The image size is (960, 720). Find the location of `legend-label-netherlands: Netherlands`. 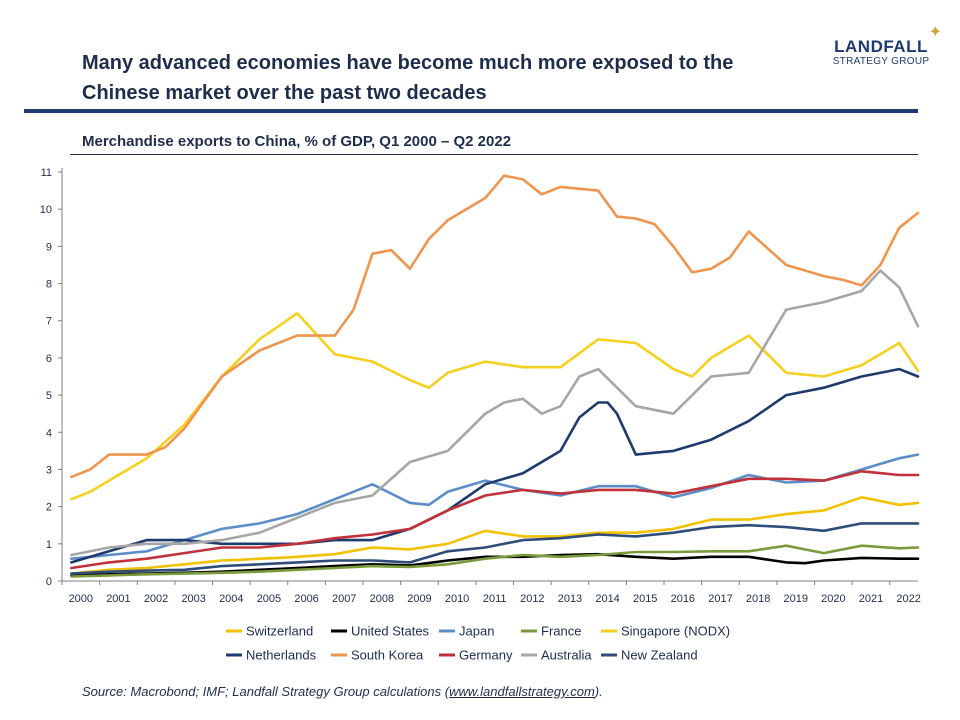

legend-label-netherlands: Netherlands is located at coordinates (281, 655).